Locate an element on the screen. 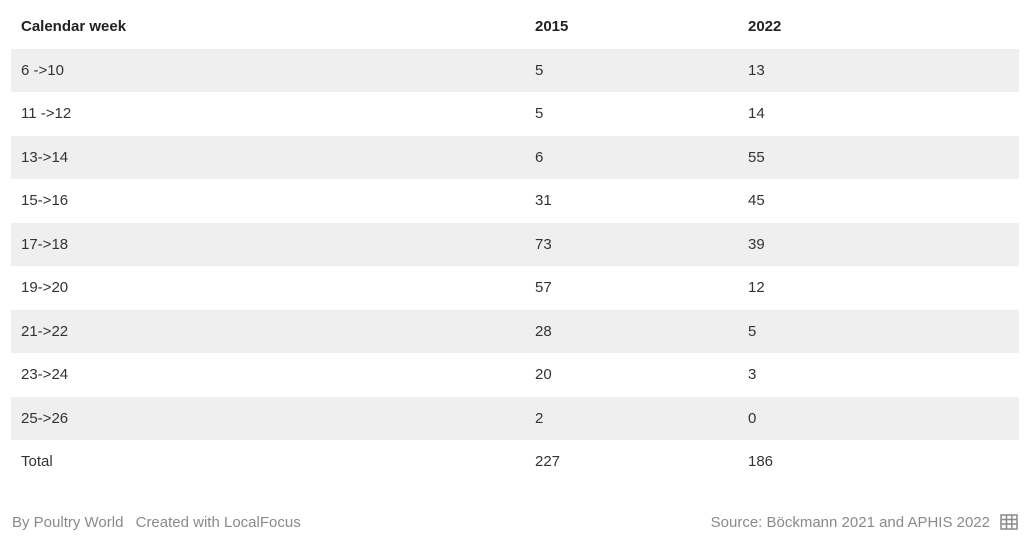 Image resolution: width=1024 pixels, height=545 pixels. cell-2022: 45 is located at coordinates (878, 201).